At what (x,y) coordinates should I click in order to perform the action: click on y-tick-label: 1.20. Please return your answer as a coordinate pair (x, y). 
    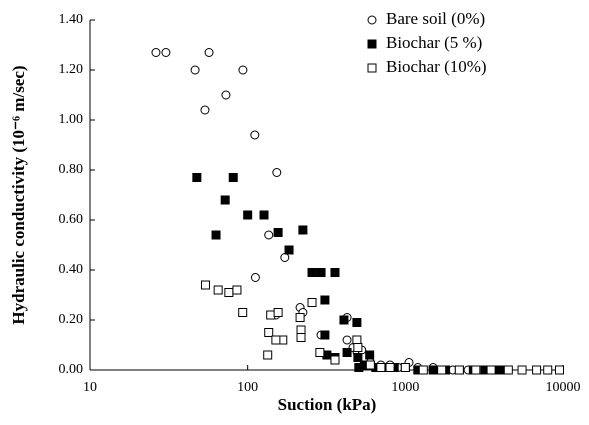
    Looking at the image, I should click on (71, 69).